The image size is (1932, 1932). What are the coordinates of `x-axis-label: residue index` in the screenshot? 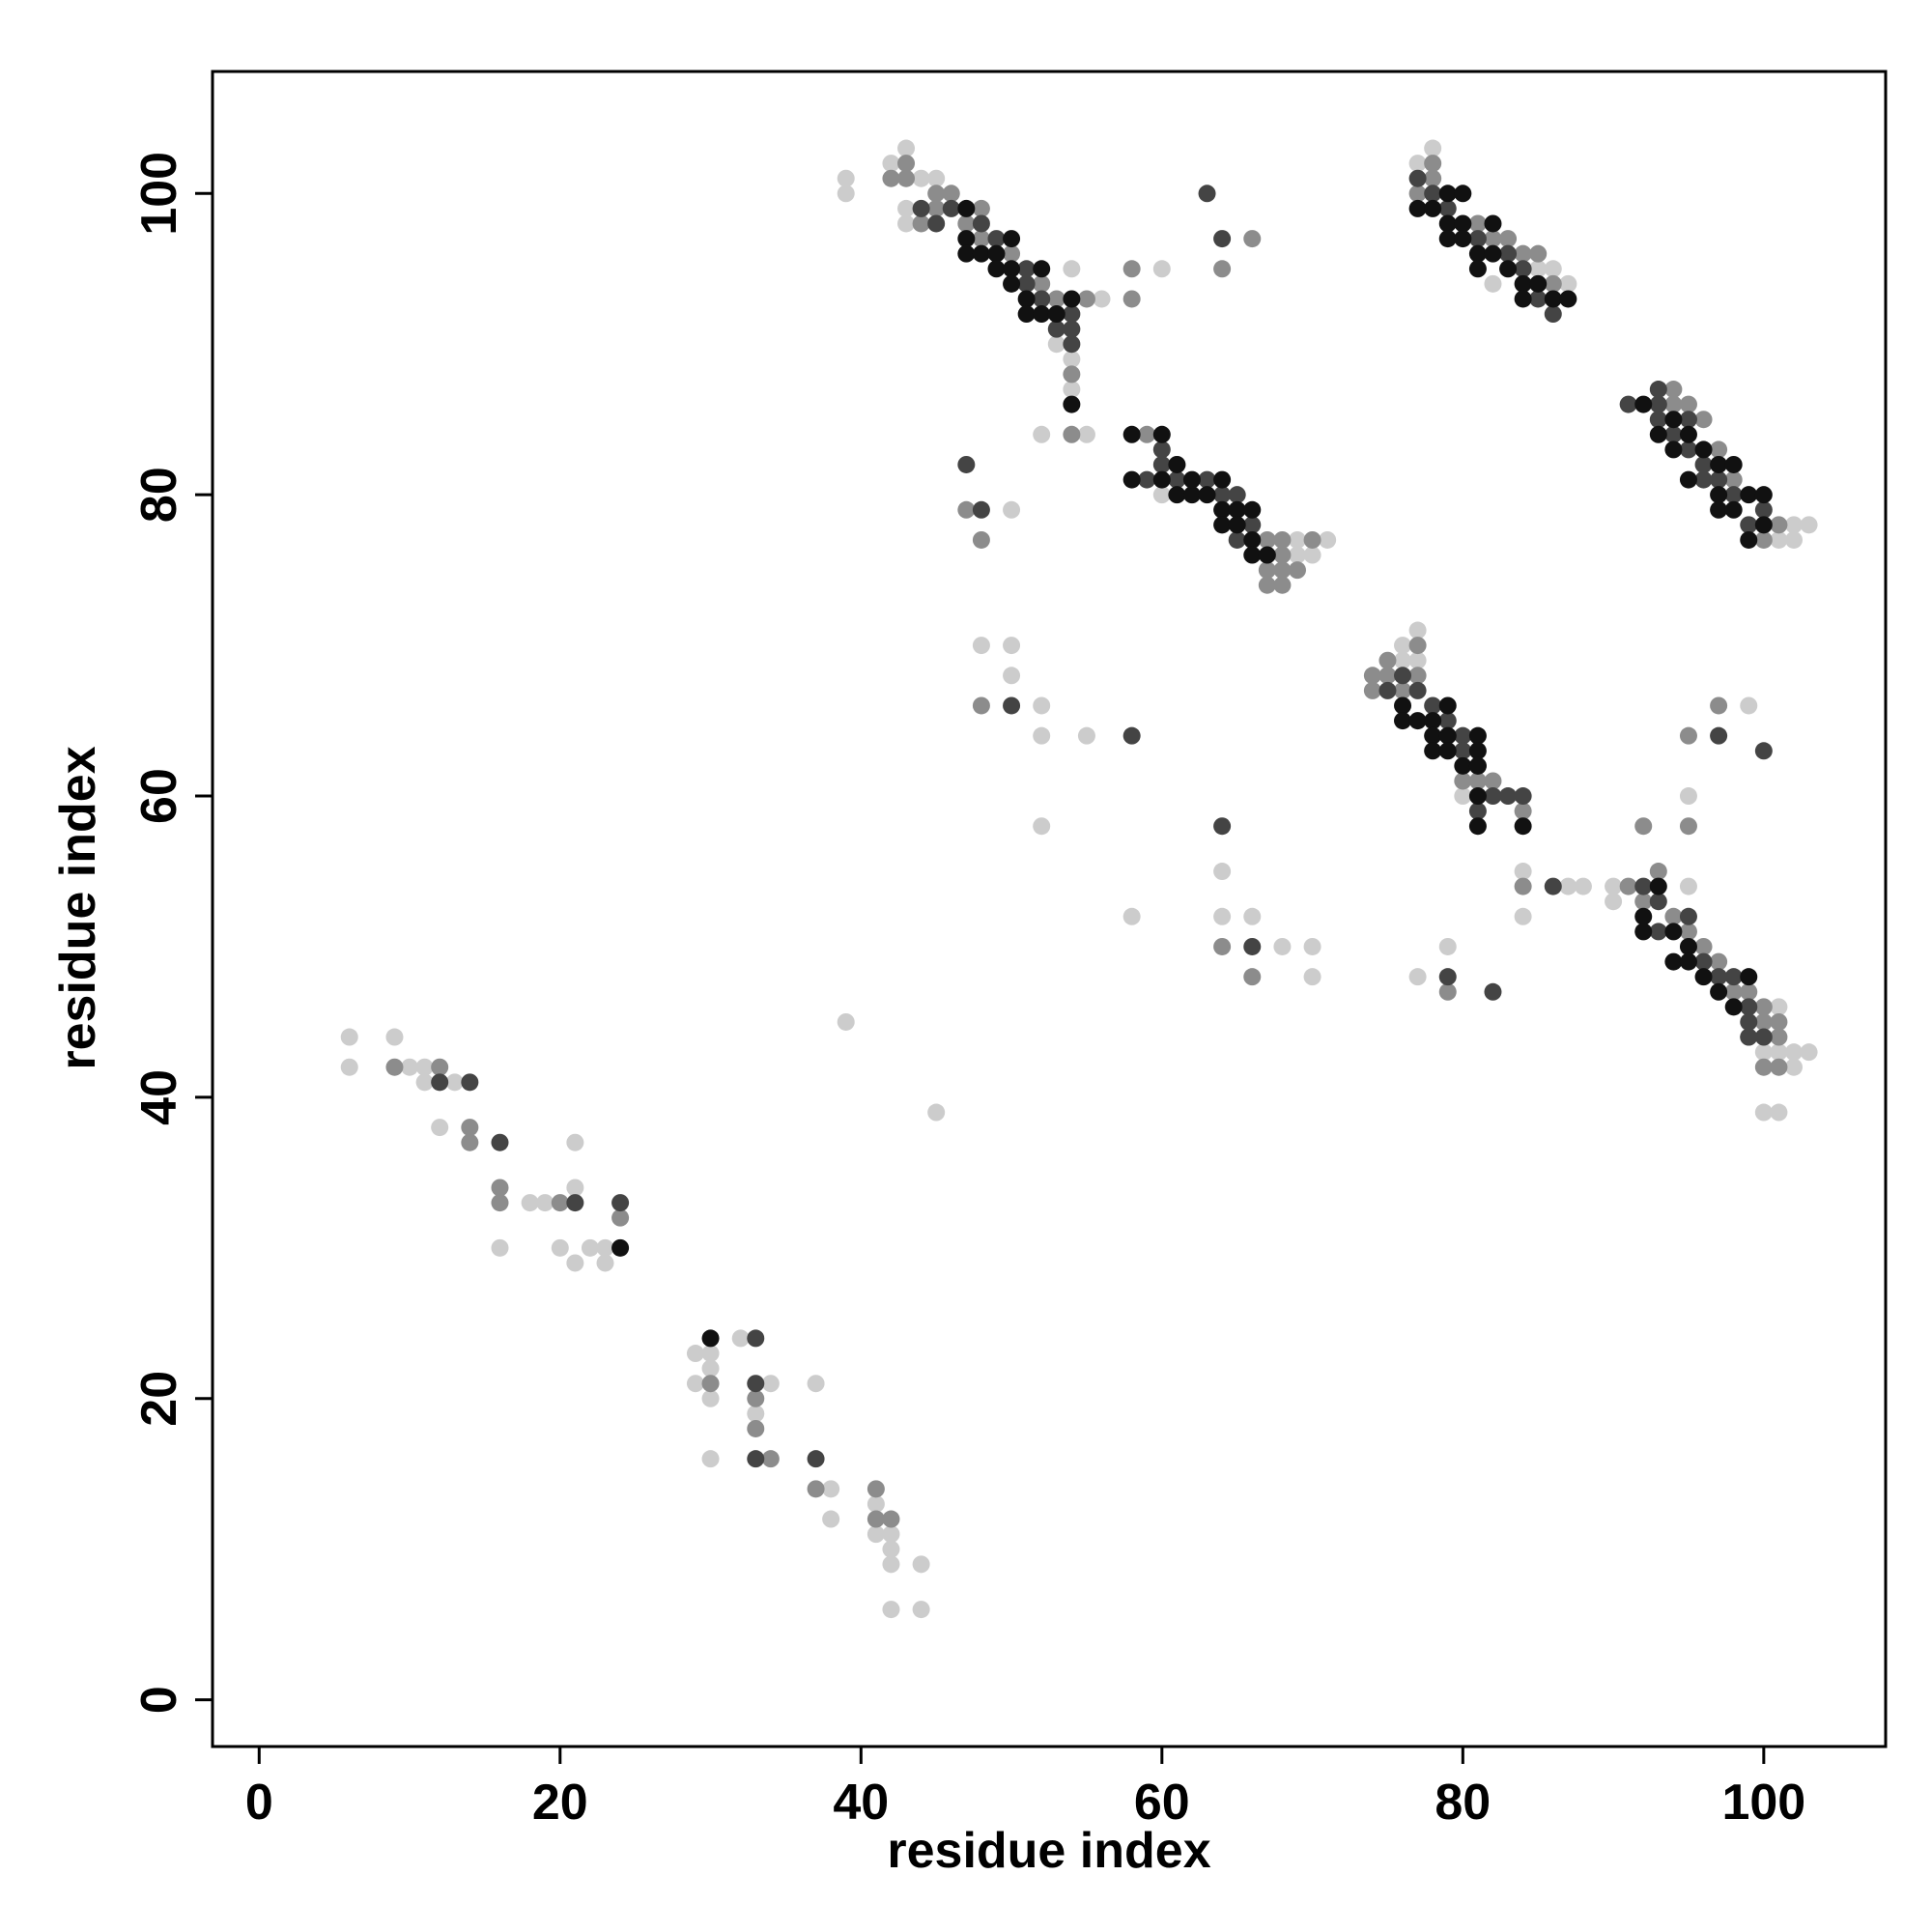 It's located at (1048, 1851).